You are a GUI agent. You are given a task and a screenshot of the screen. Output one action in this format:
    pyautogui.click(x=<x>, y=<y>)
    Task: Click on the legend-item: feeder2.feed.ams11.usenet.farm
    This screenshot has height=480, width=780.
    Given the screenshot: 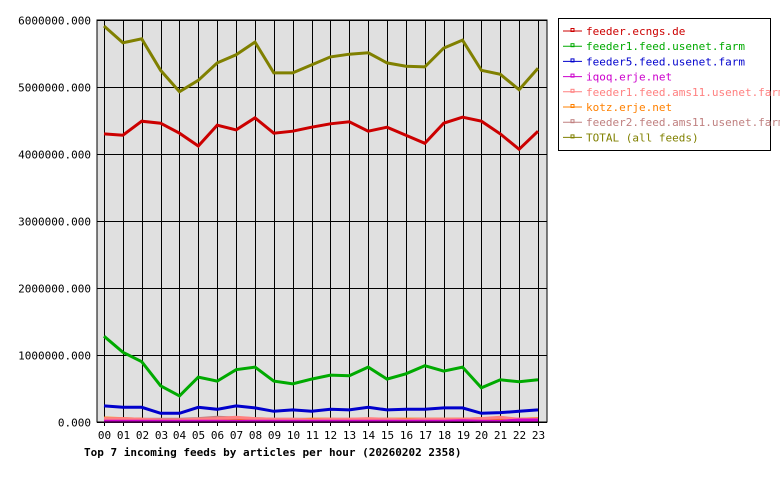 What is the action you would take?
    pyautogui.click(x=671, y=122)
    